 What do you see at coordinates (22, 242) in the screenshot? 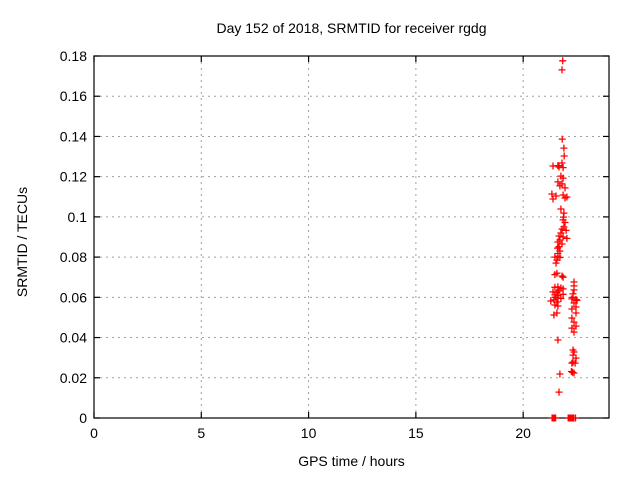
I see `y-axis-label: SRMTID / TECUs` at bounding box center [22, 242].